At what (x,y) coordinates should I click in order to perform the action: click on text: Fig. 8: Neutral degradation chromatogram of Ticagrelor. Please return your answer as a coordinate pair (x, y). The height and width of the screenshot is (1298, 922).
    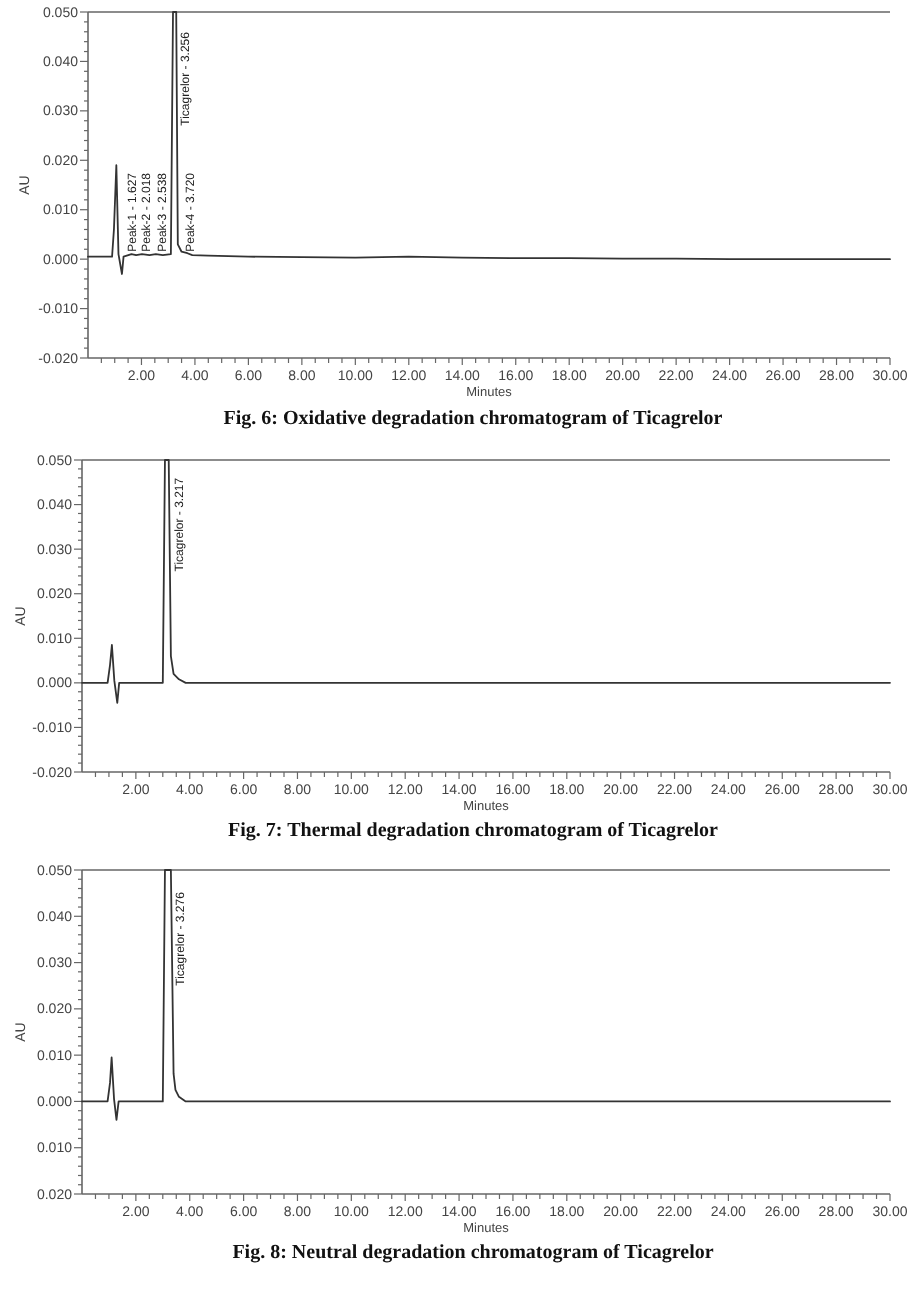
    Looking at the image, I should click on (473, 1253).